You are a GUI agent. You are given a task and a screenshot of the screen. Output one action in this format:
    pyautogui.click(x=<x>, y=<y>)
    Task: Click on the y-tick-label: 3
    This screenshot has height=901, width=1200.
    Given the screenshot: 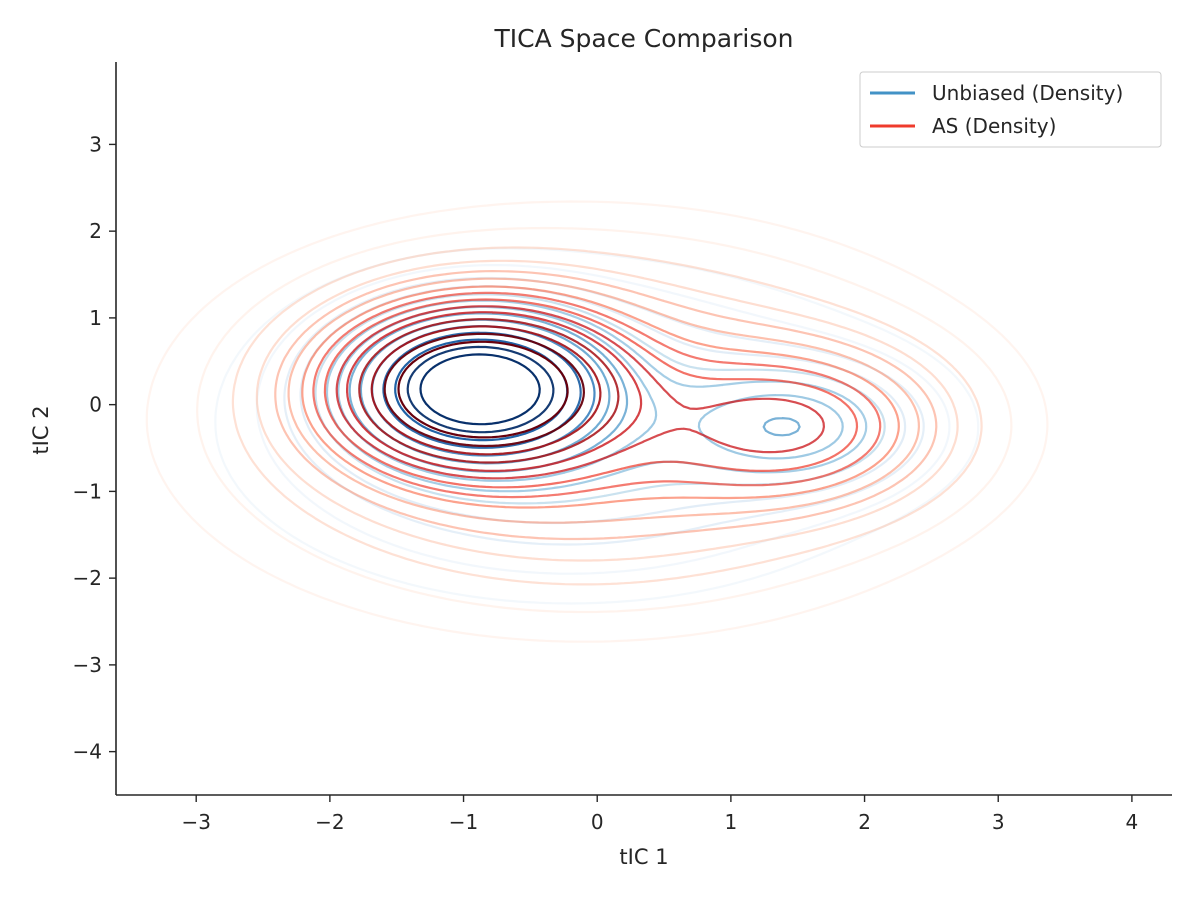 What is the action you would take?
    pyautogui.click(x=95, y=144)
    